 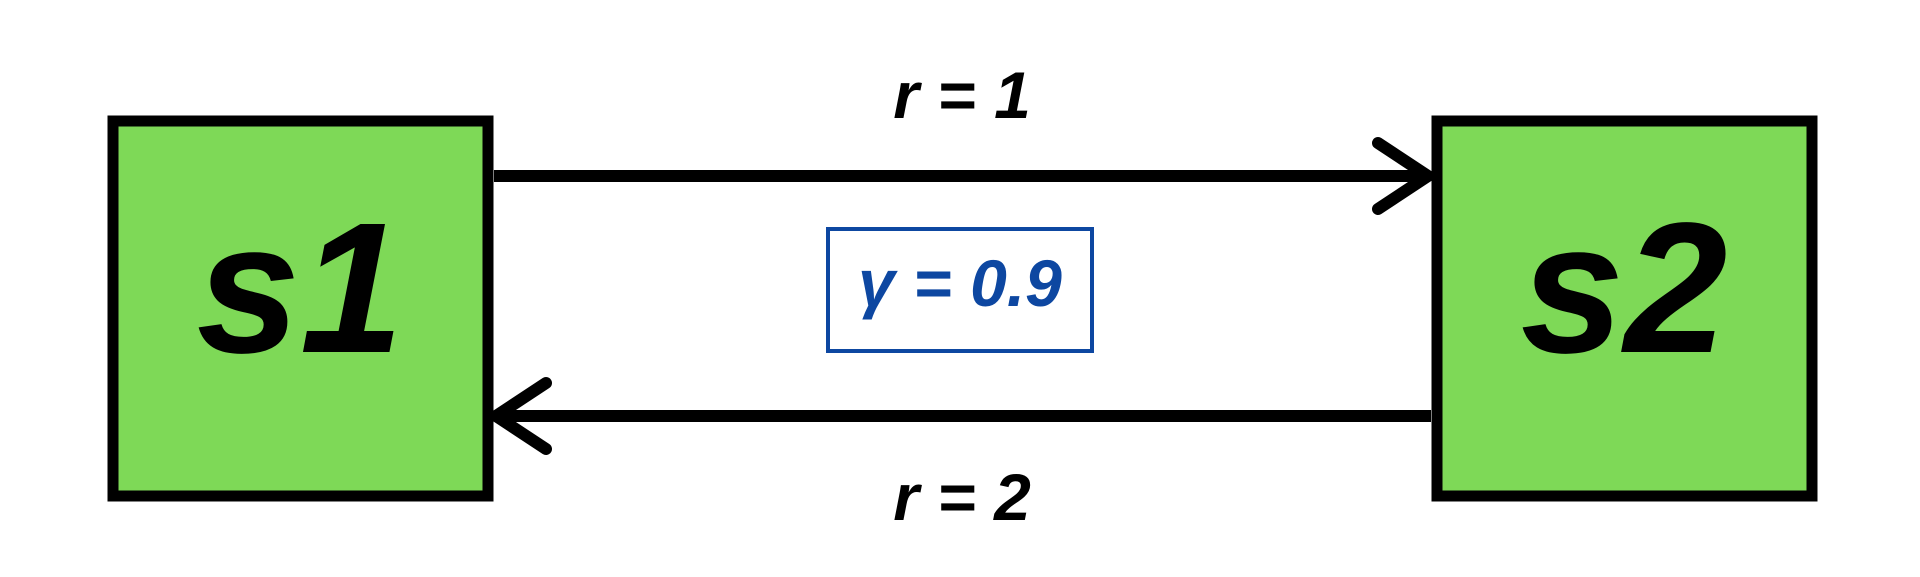 What do you see at coordinates (964, 176) in the screenshot?
I see `transition-arrow-s1-to-s2` at bounding box center [964, 176].